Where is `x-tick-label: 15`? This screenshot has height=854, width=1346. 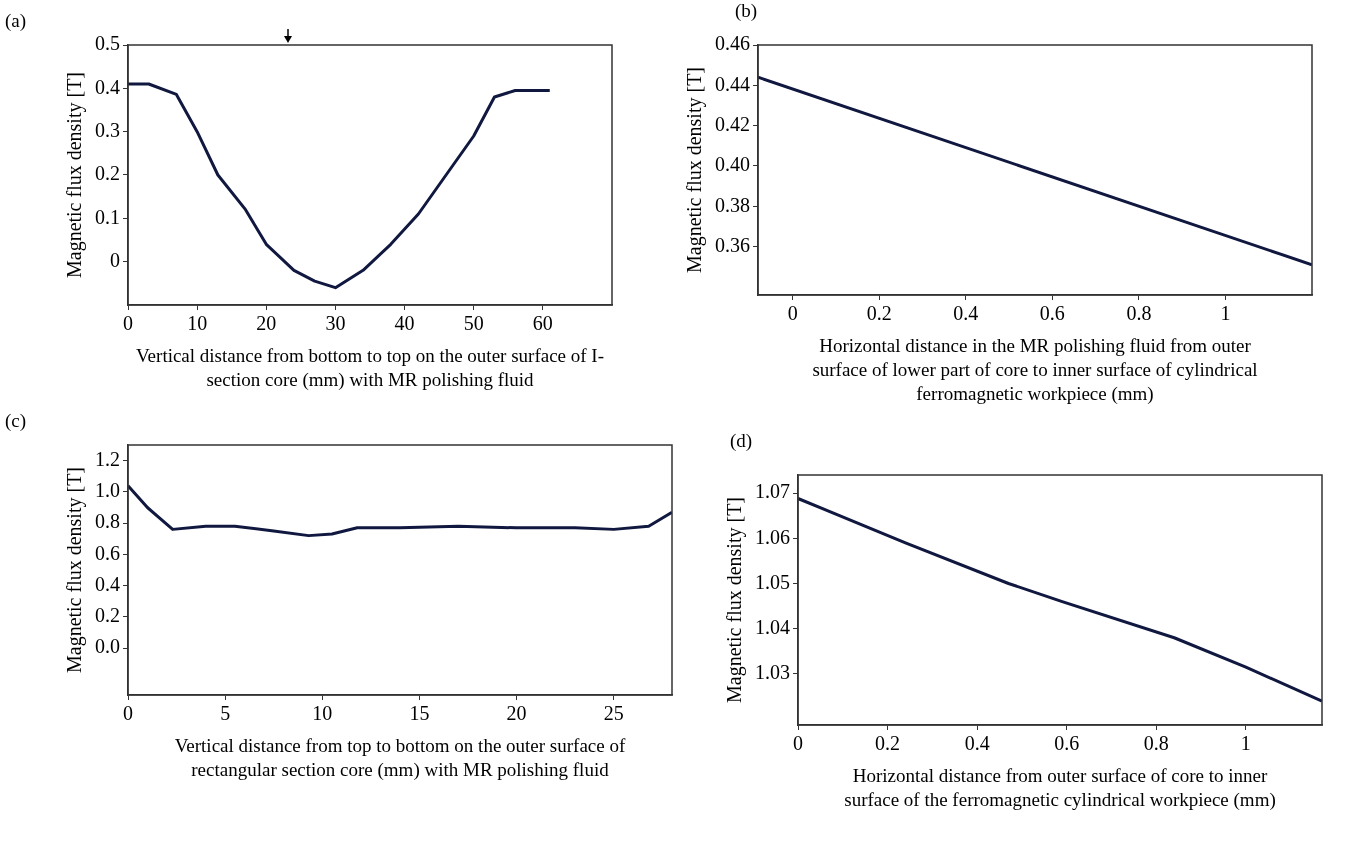
x-tick-label: 15 is located at coordinates (419, 713).